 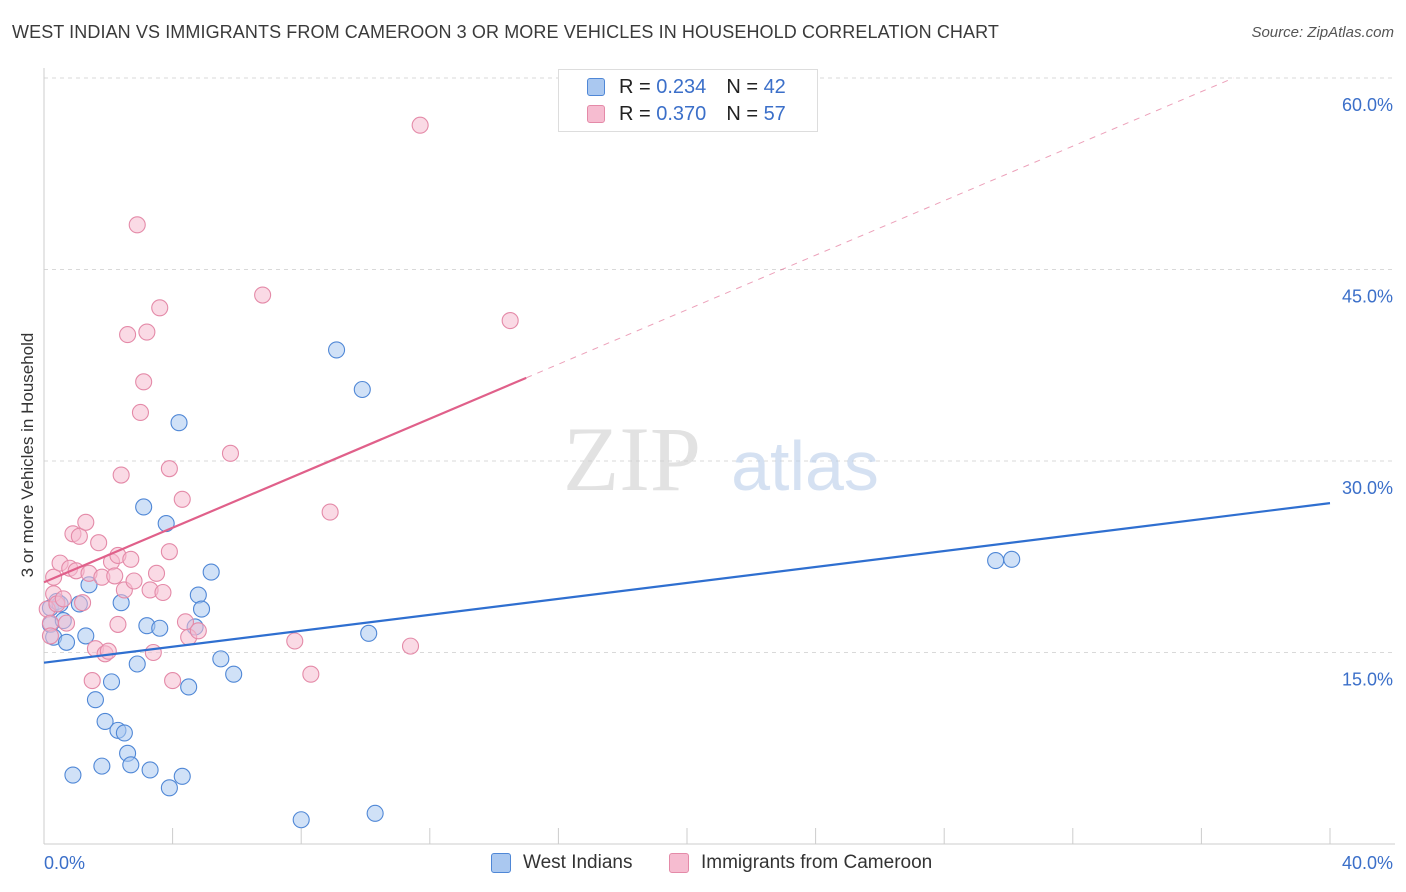 What do you see at coordinates (1367, 297) in the screenshot?
I see `y-tick-label: 45.0%` at bounding box center [1367, 297].